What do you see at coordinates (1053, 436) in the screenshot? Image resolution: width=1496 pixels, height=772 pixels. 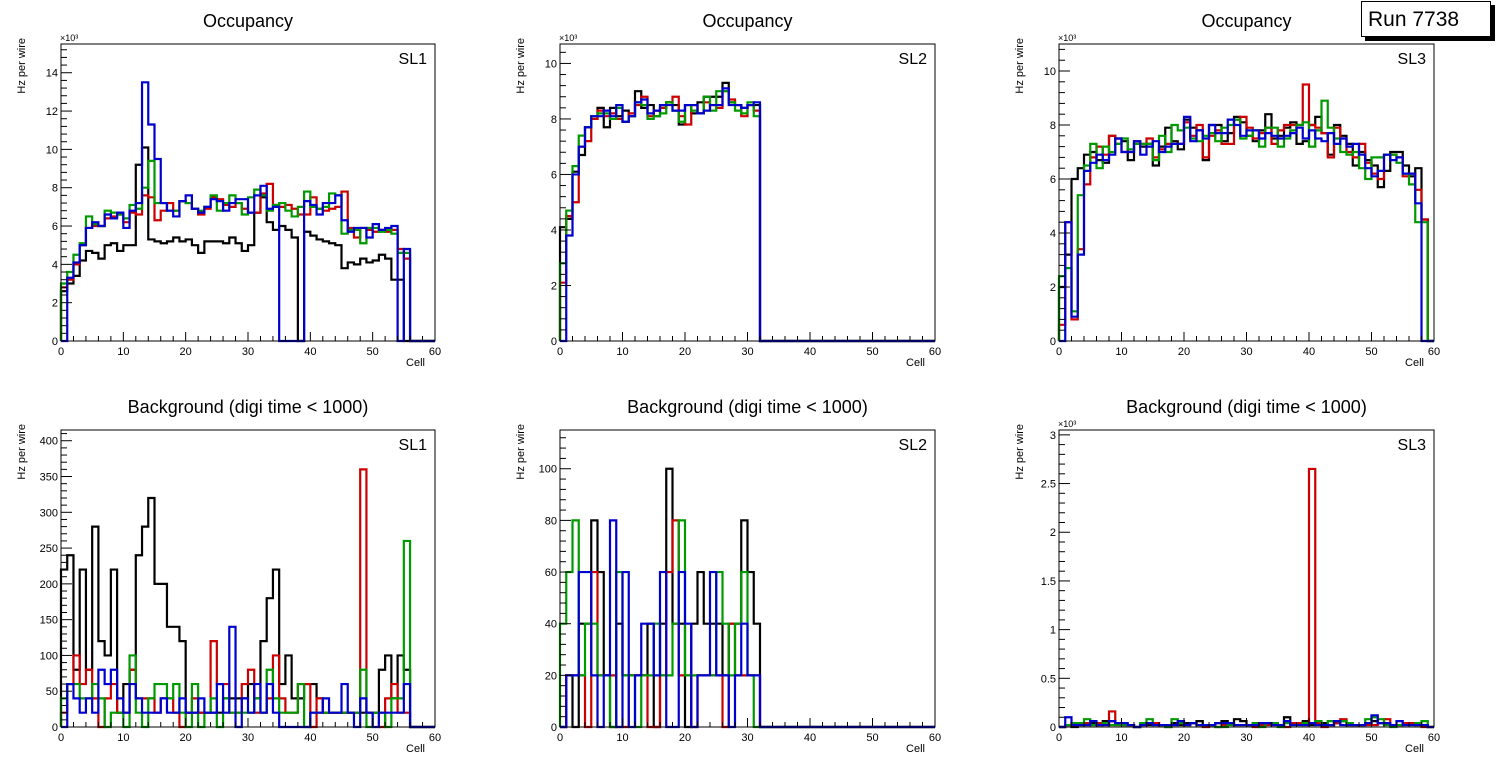 I see `y-tick-label: 3` at bounding box center [1053, 436].